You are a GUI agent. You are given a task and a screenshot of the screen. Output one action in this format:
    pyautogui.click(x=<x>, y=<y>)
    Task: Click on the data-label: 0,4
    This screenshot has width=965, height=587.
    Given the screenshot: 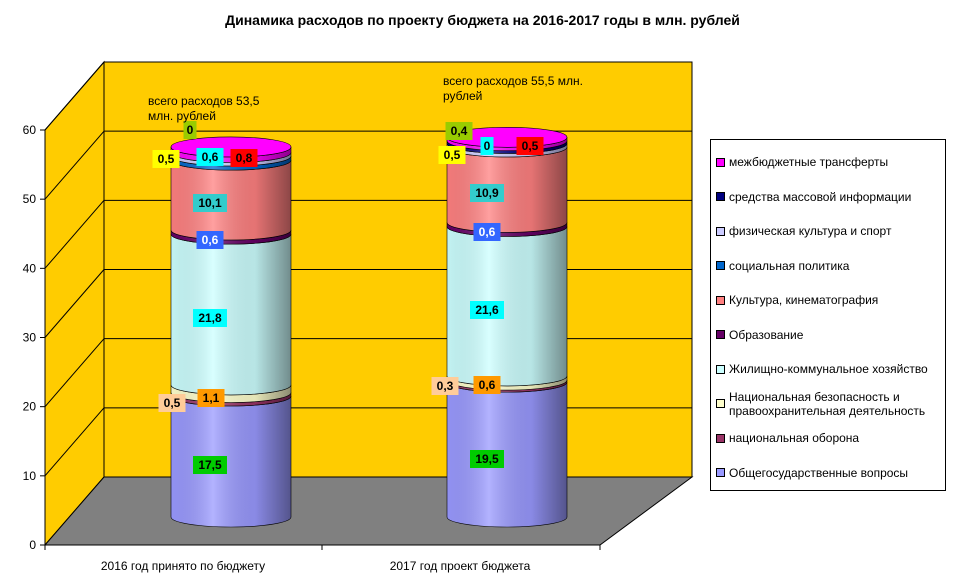 What is the action you would take?
    pyautogui.click(x=459, y=131)
    